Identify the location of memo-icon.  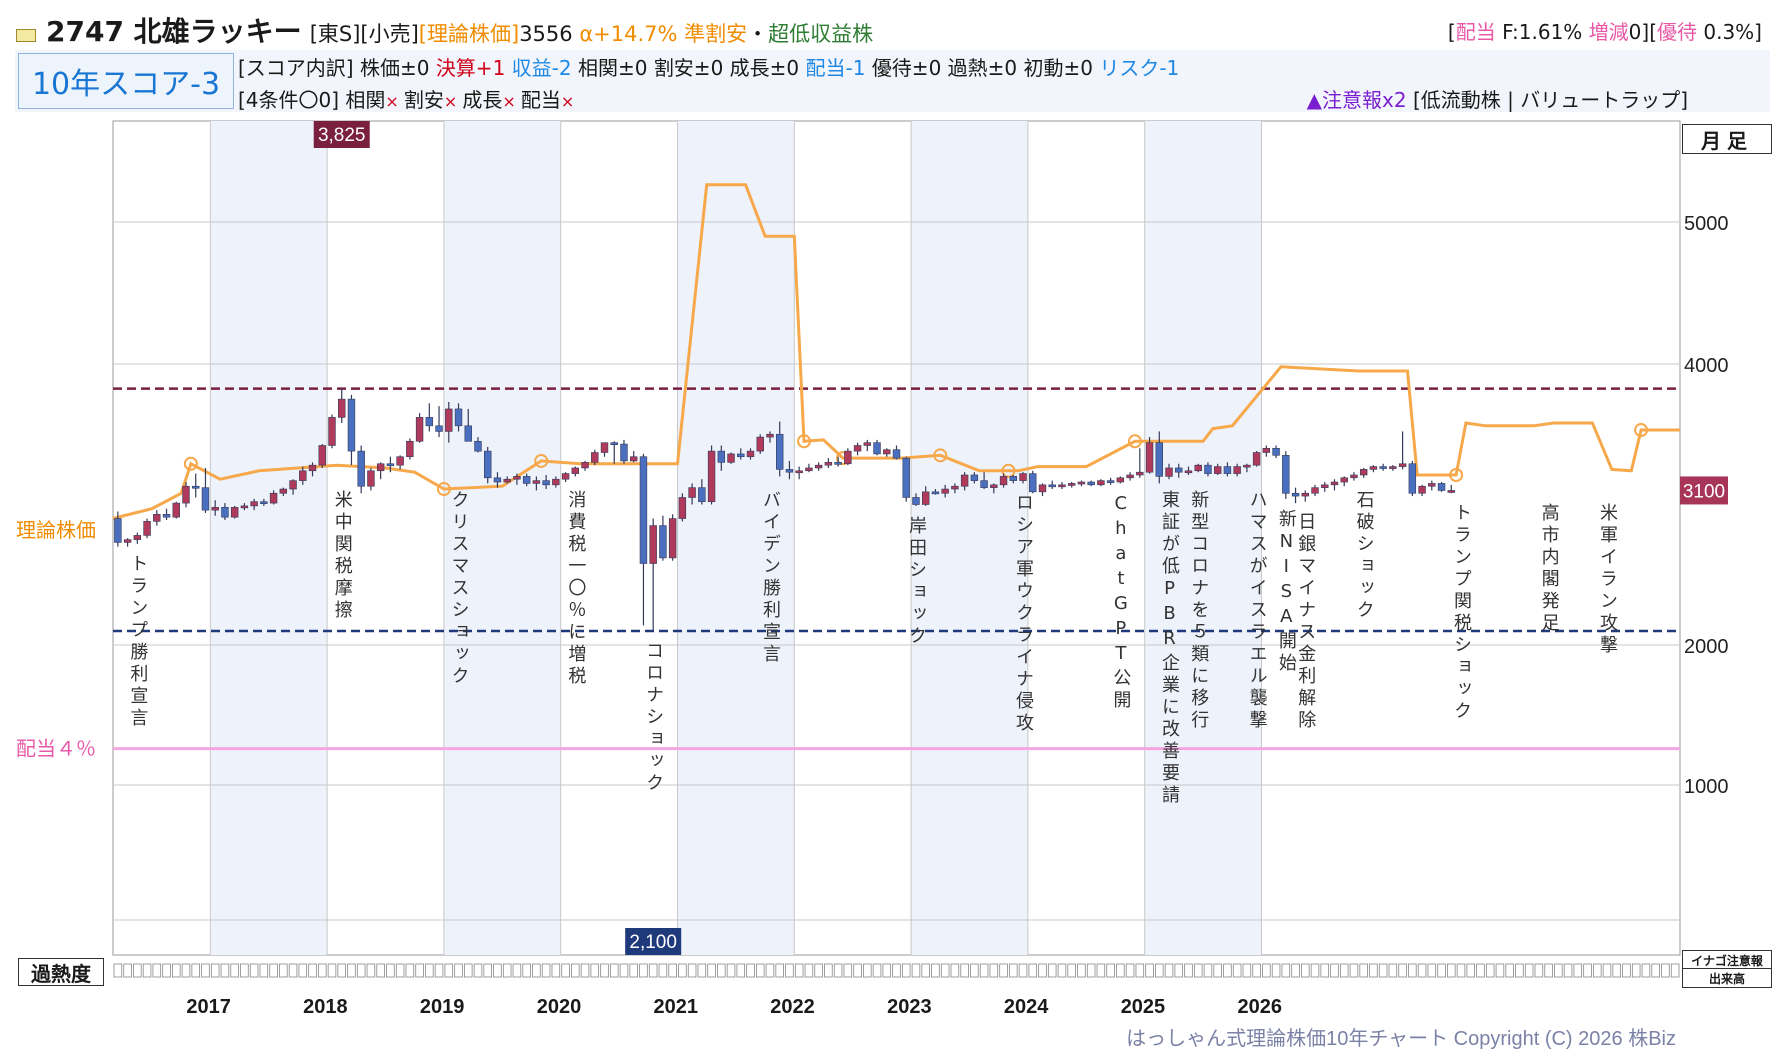
(26, 35).